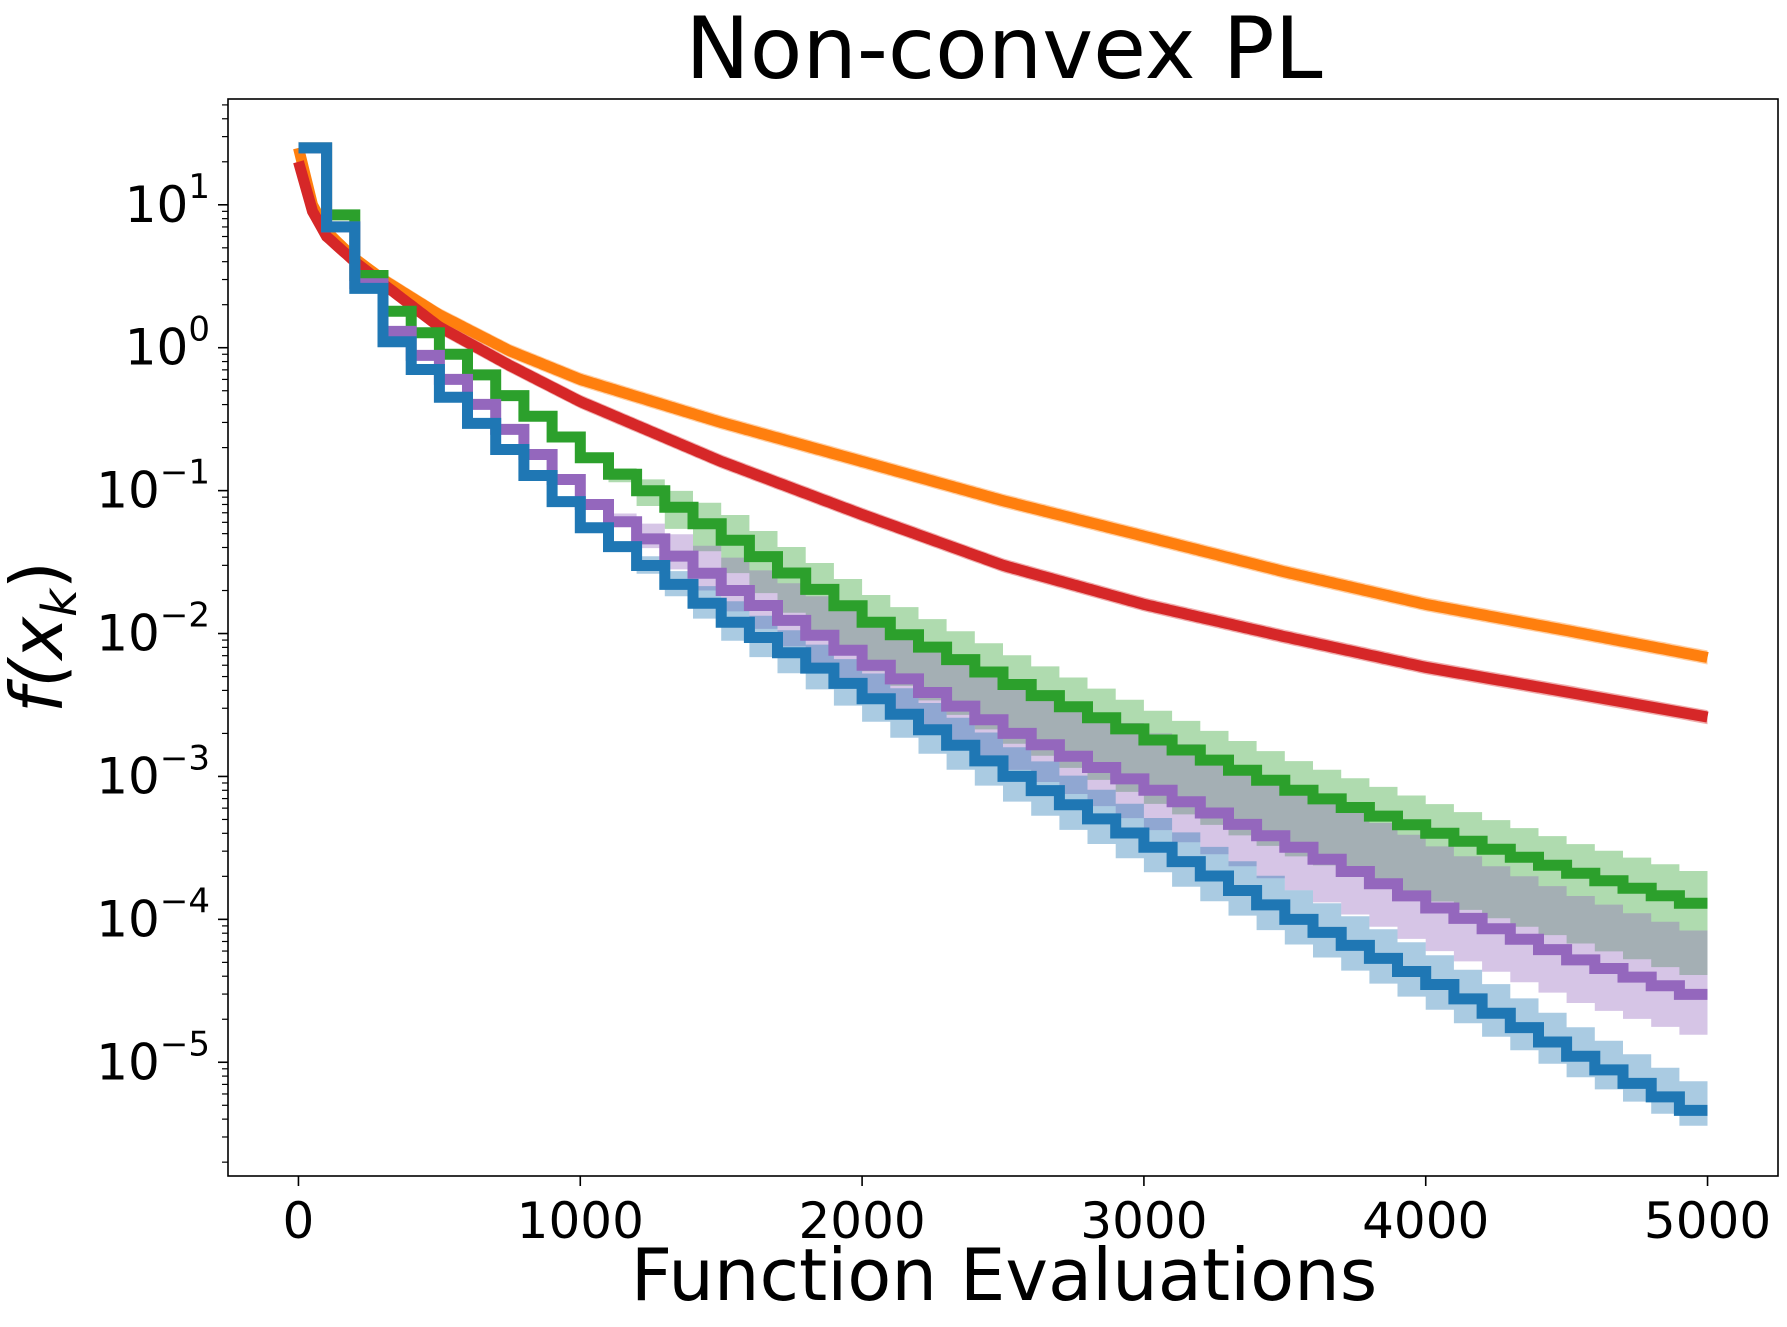 The image size is (1787, 1327). What do you see at coordinates (1004, 1275) in the screenshot?
I see `x-axis-label: Function Evaluations` at bounding box center [1004, 1275].